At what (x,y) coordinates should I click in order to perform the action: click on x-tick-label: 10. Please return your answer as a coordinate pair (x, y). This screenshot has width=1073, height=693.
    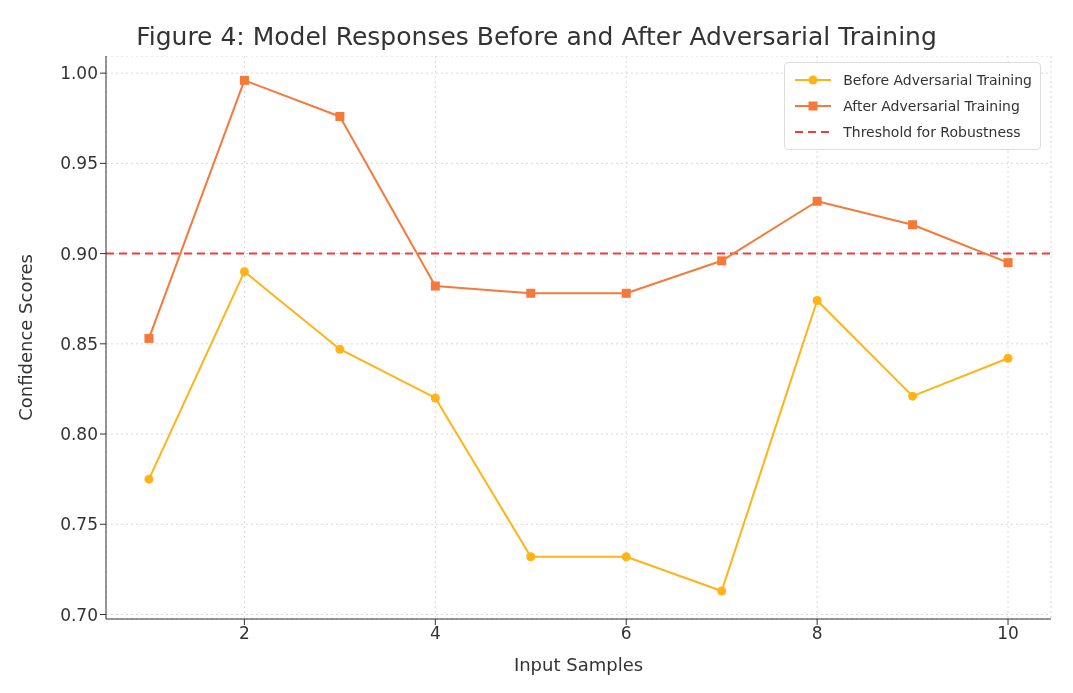
    Looking at the image, I should click on (1008, 633).